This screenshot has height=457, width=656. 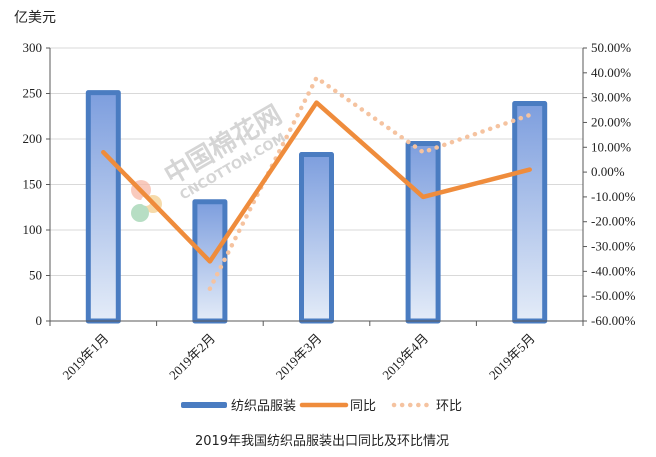 I want to click on x-tick-label: 2019年1月, so click(x=85, y=357).